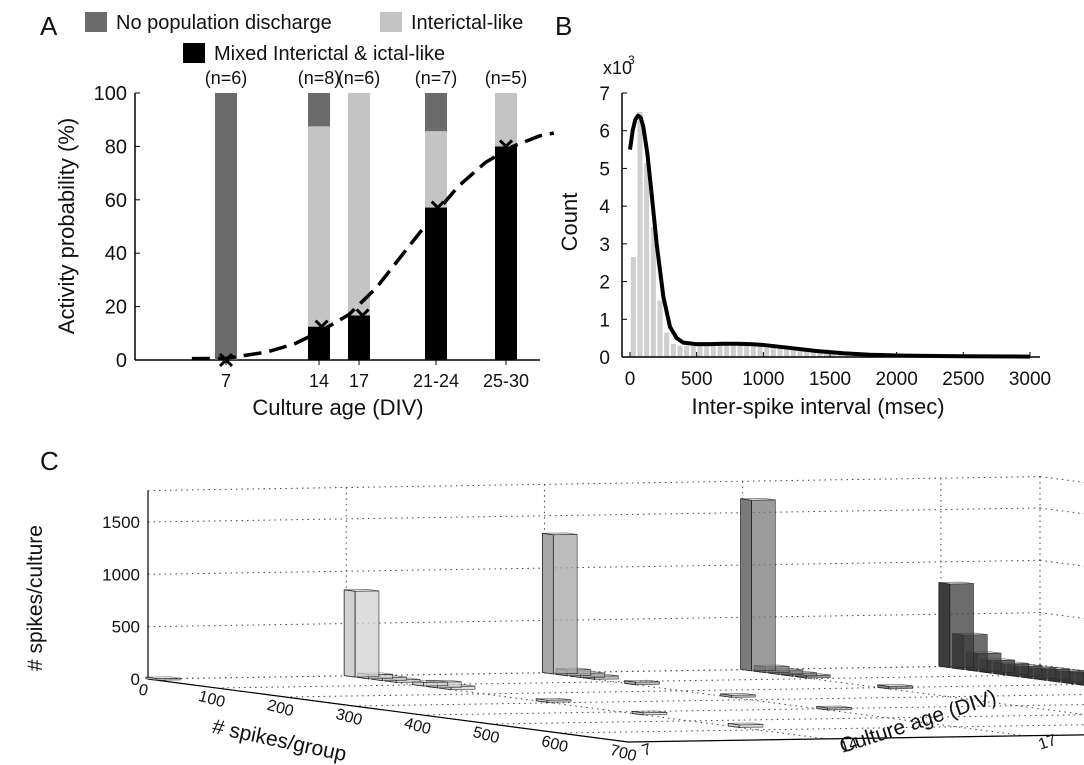  Describe the element at coordinates (226, 381) in the screenshot. I see `a-x-tick-label: 7` at that location.